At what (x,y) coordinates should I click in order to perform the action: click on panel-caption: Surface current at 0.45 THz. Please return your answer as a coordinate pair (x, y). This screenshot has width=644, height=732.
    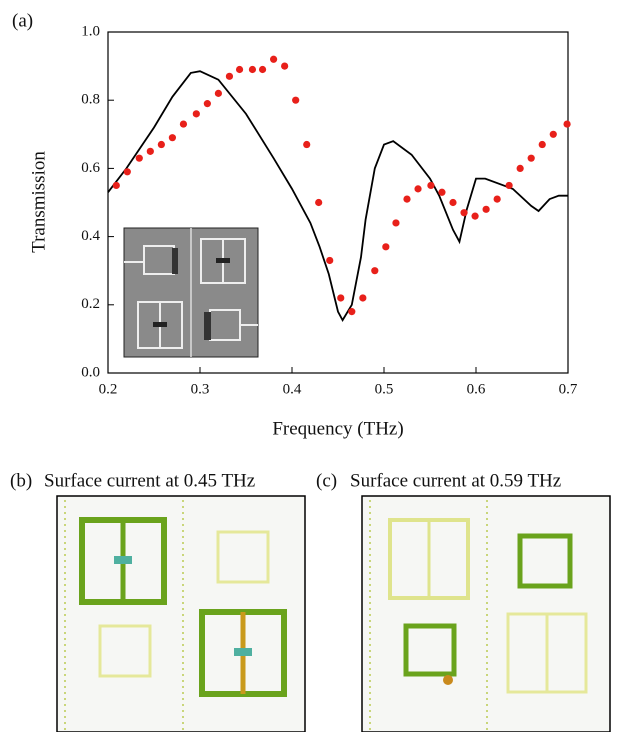
    Looking at the image, I should click on (149, 480).